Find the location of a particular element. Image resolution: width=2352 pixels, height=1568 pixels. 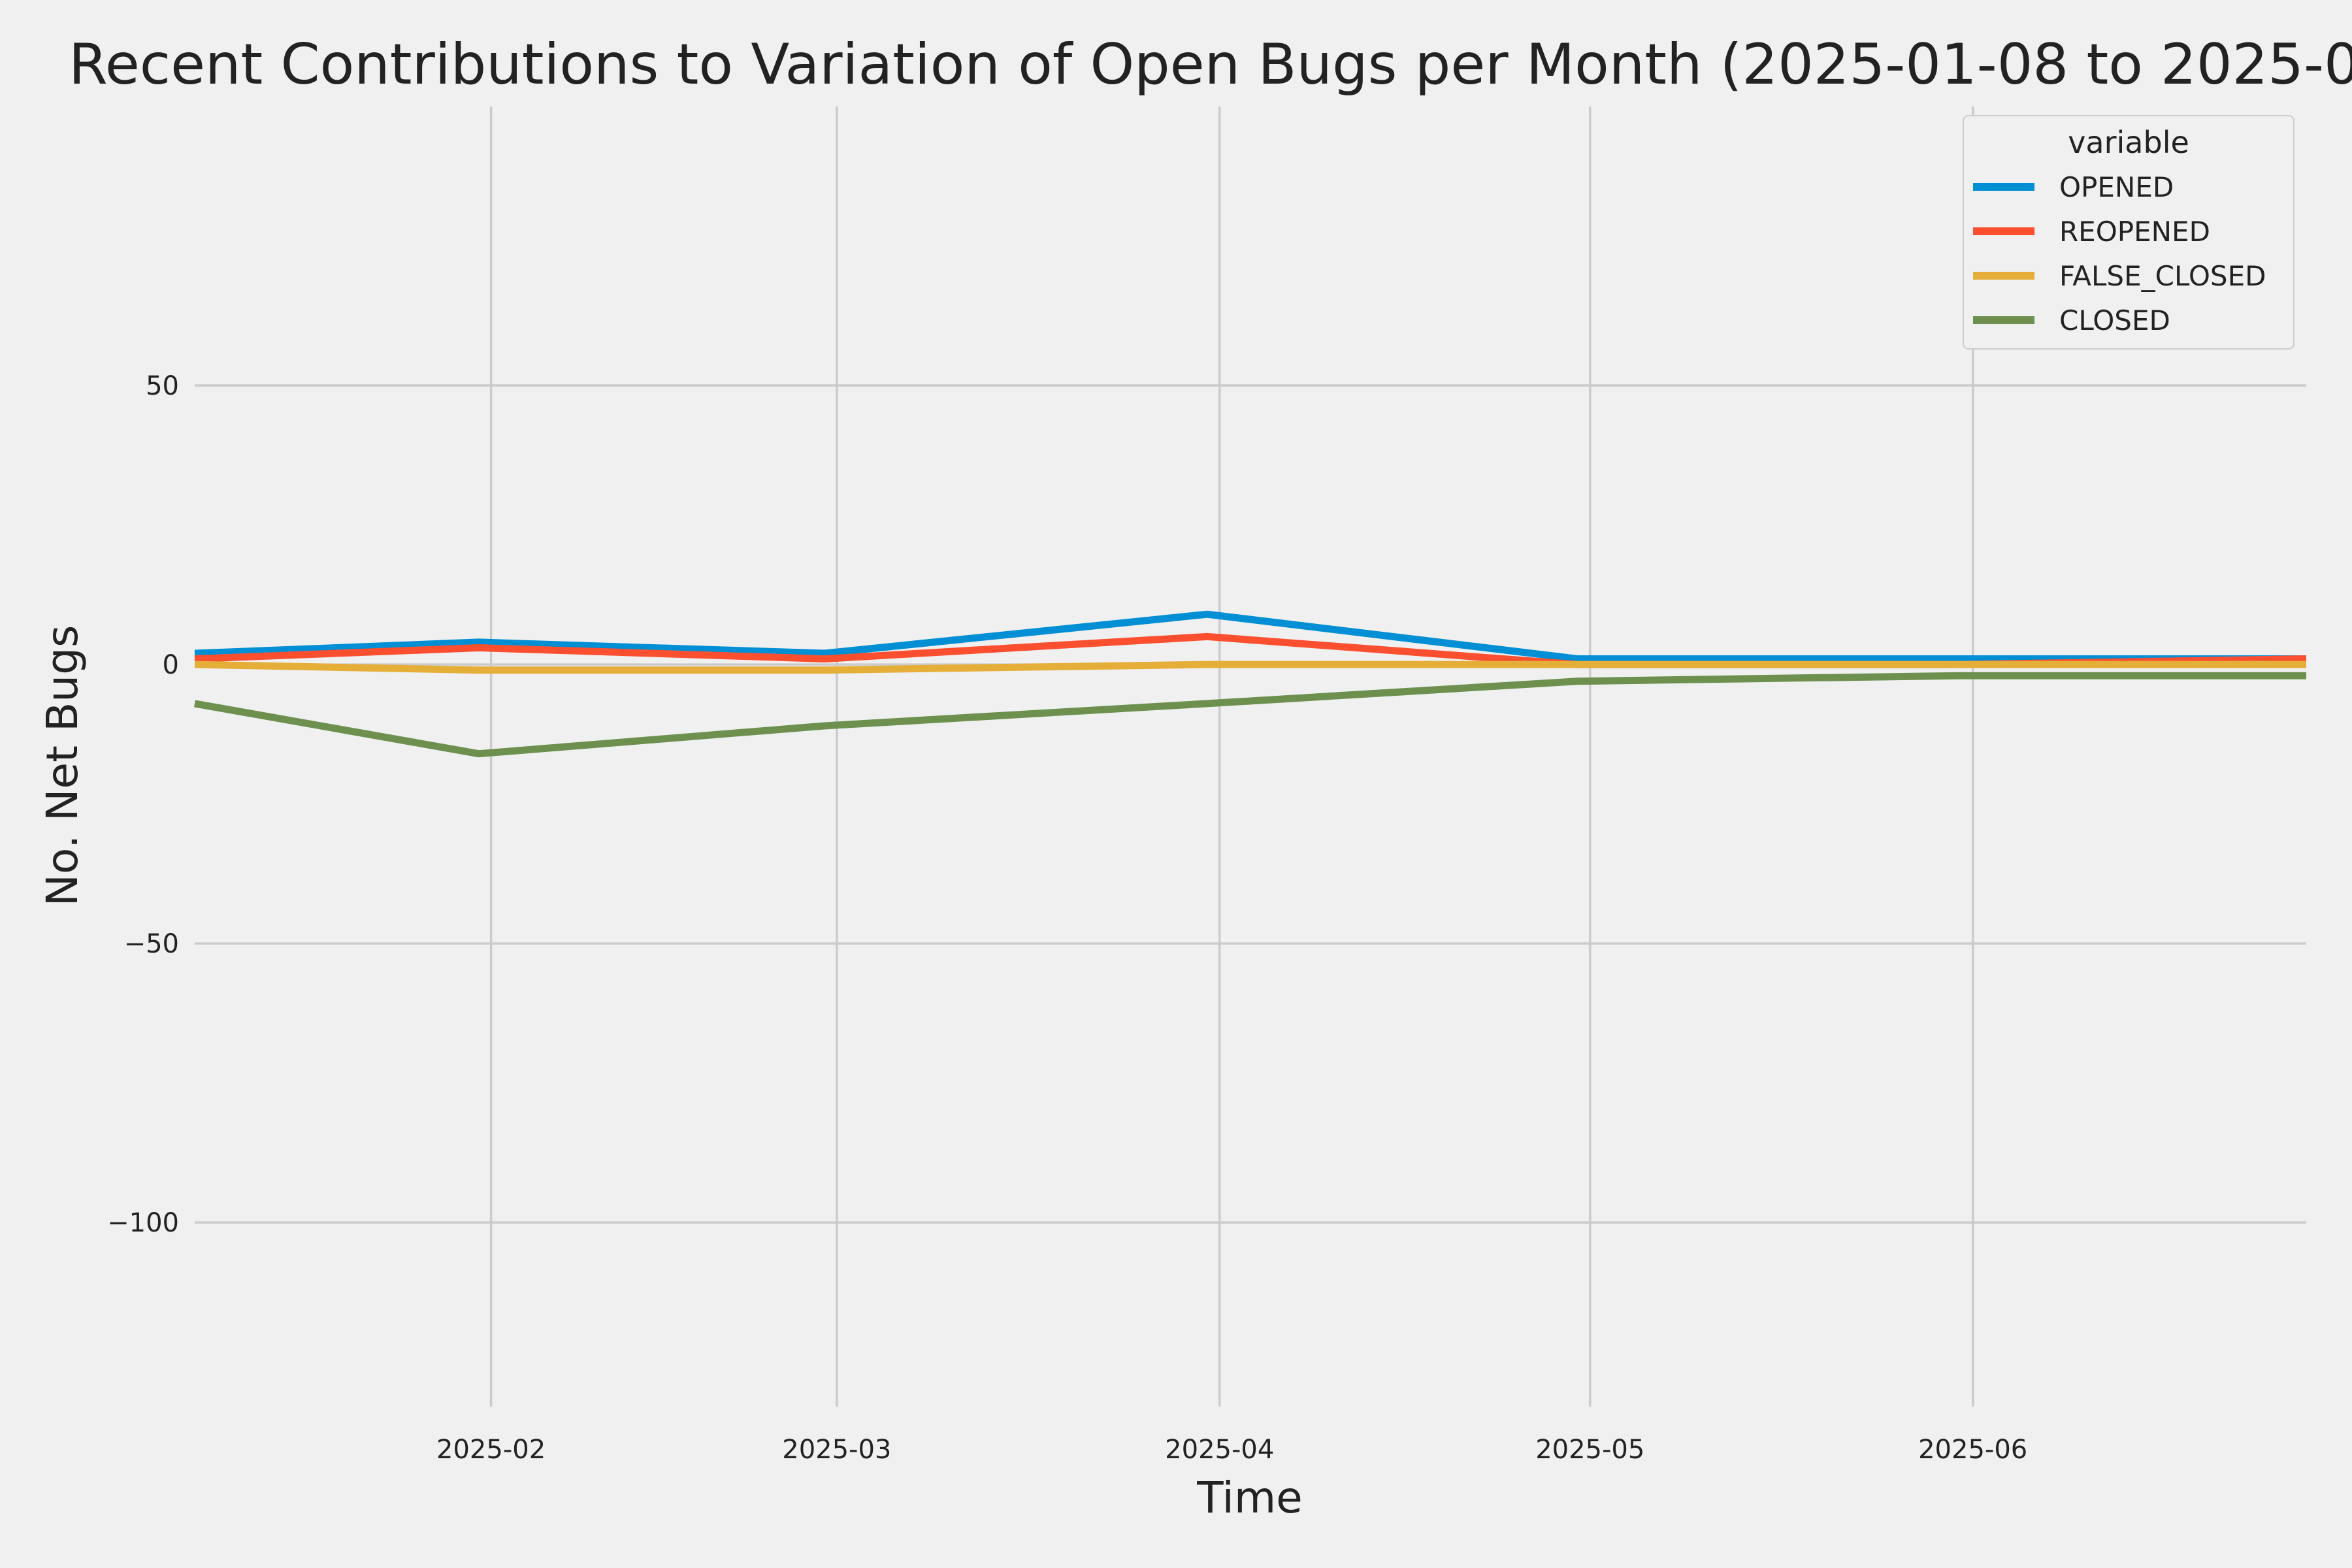

x-tick-label: 2025-05 is located at coordinates (1589, 1450).